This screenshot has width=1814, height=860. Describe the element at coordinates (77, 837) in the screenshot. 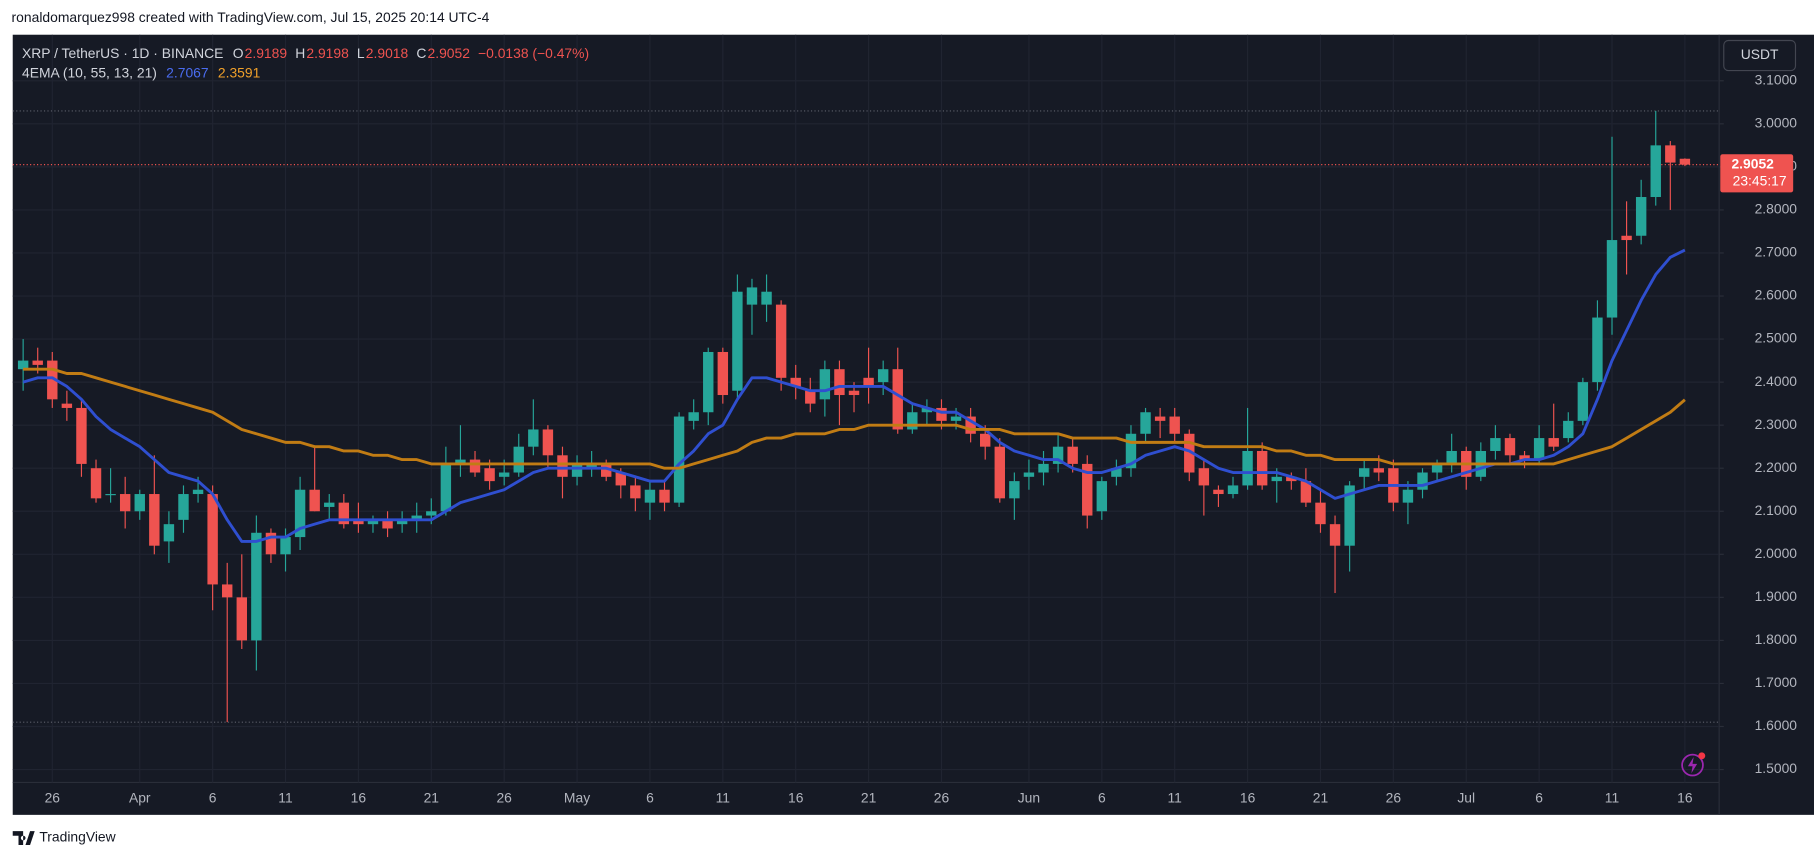

I see `brand-name: TradingView` at that location.